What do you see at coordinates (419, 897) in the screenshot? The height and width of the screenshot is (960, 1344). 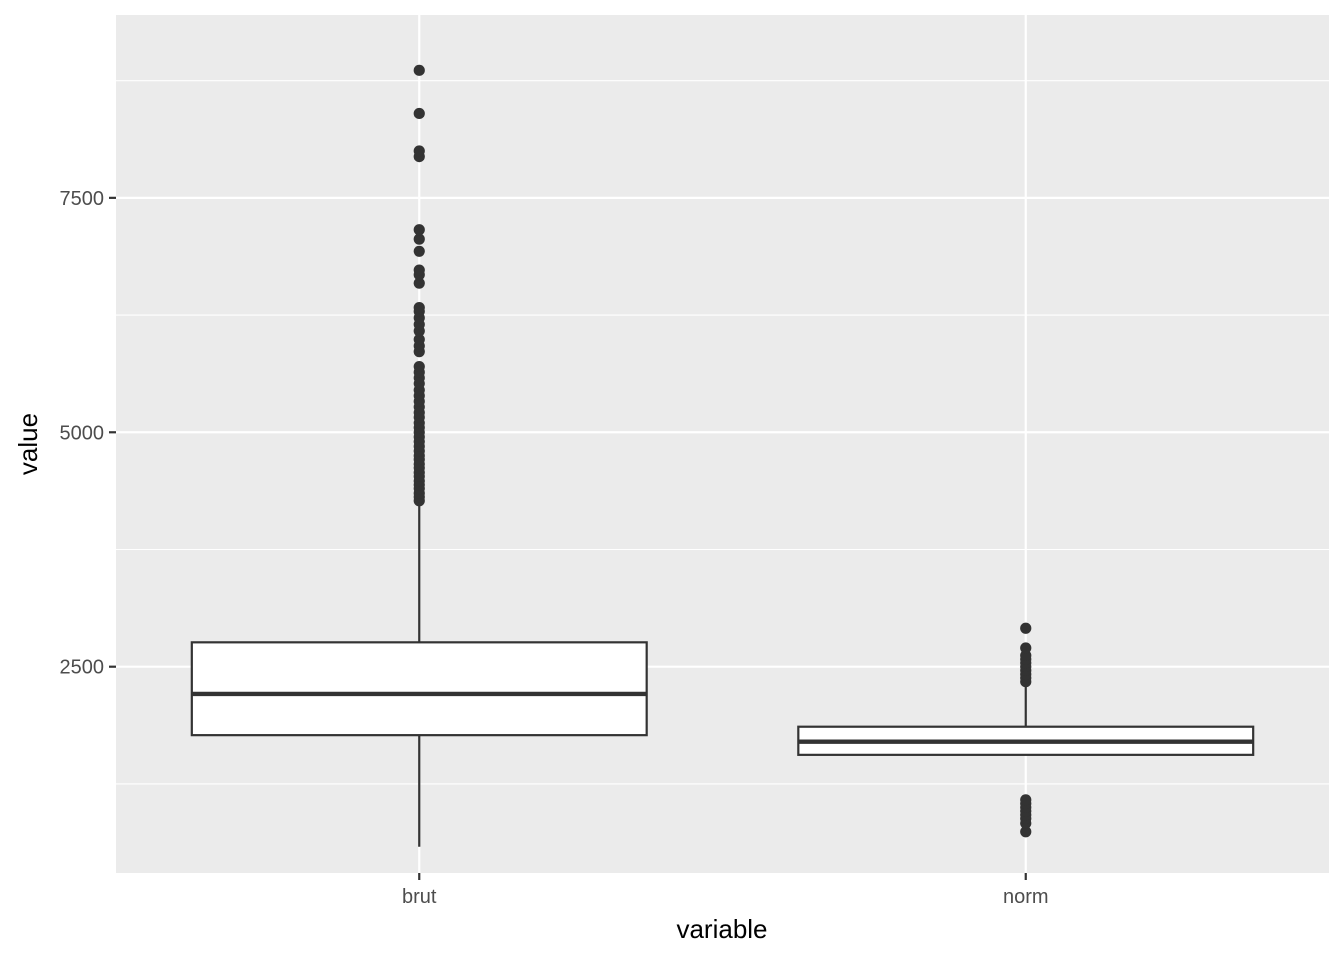 I see `x-tick-label-brut: brut` at bounding box center [419, 897].